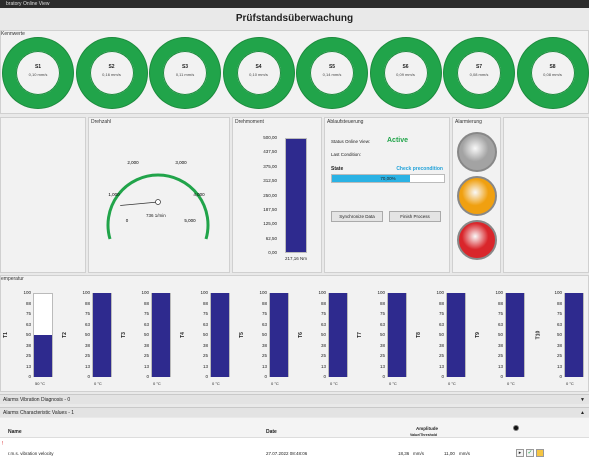 The height and width of the screenshot is (460, 589). I want to click on torque-tick-label: 125,00, so click(270, 224).